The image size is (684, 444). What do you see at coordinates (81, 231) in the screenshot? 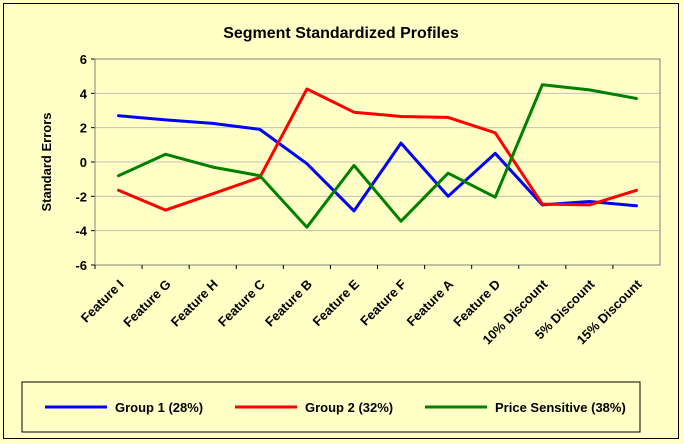
I see `y-tick-label-1: -4` at bounding box center [81, 231].